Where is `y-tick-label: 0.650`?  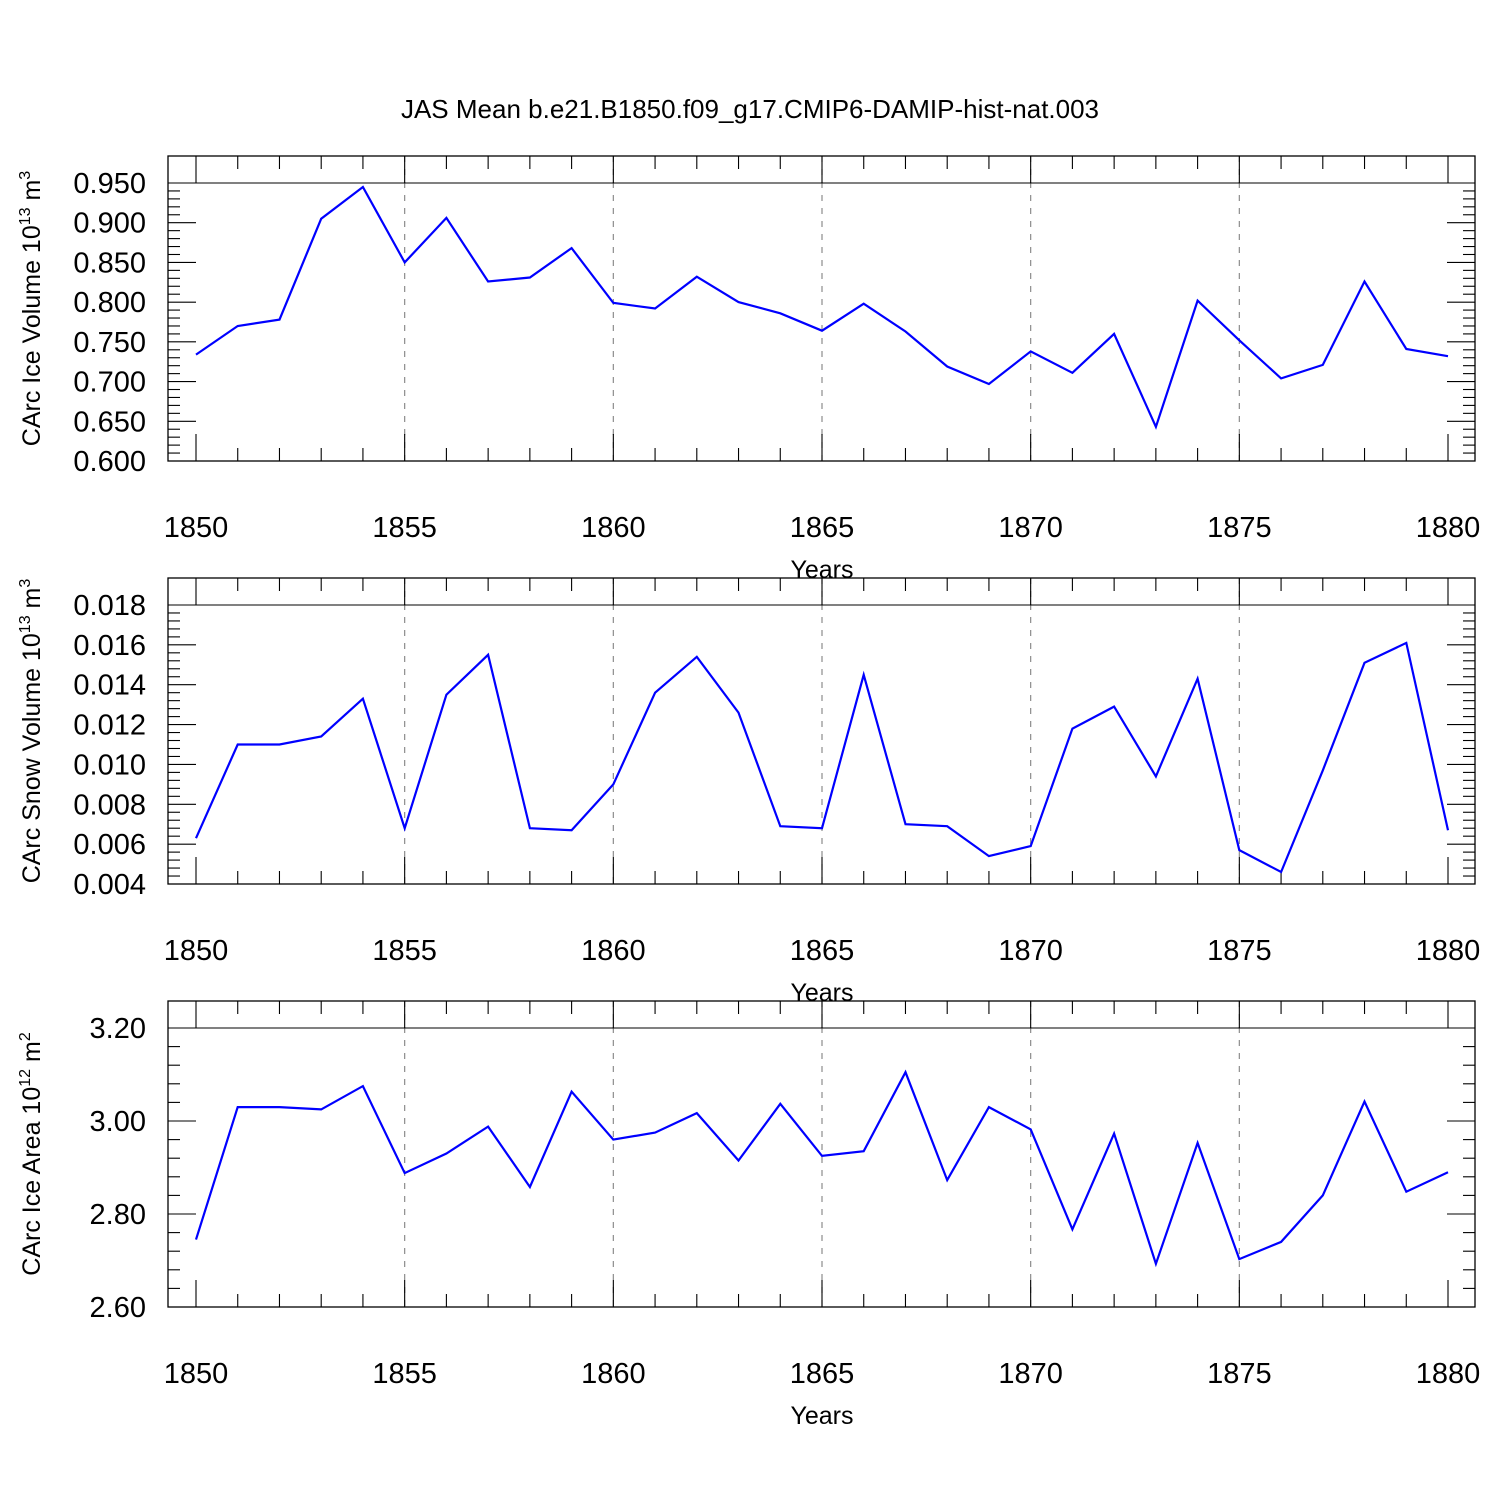
y-tick-label: 0.650 is located at coordinates (109, 422).